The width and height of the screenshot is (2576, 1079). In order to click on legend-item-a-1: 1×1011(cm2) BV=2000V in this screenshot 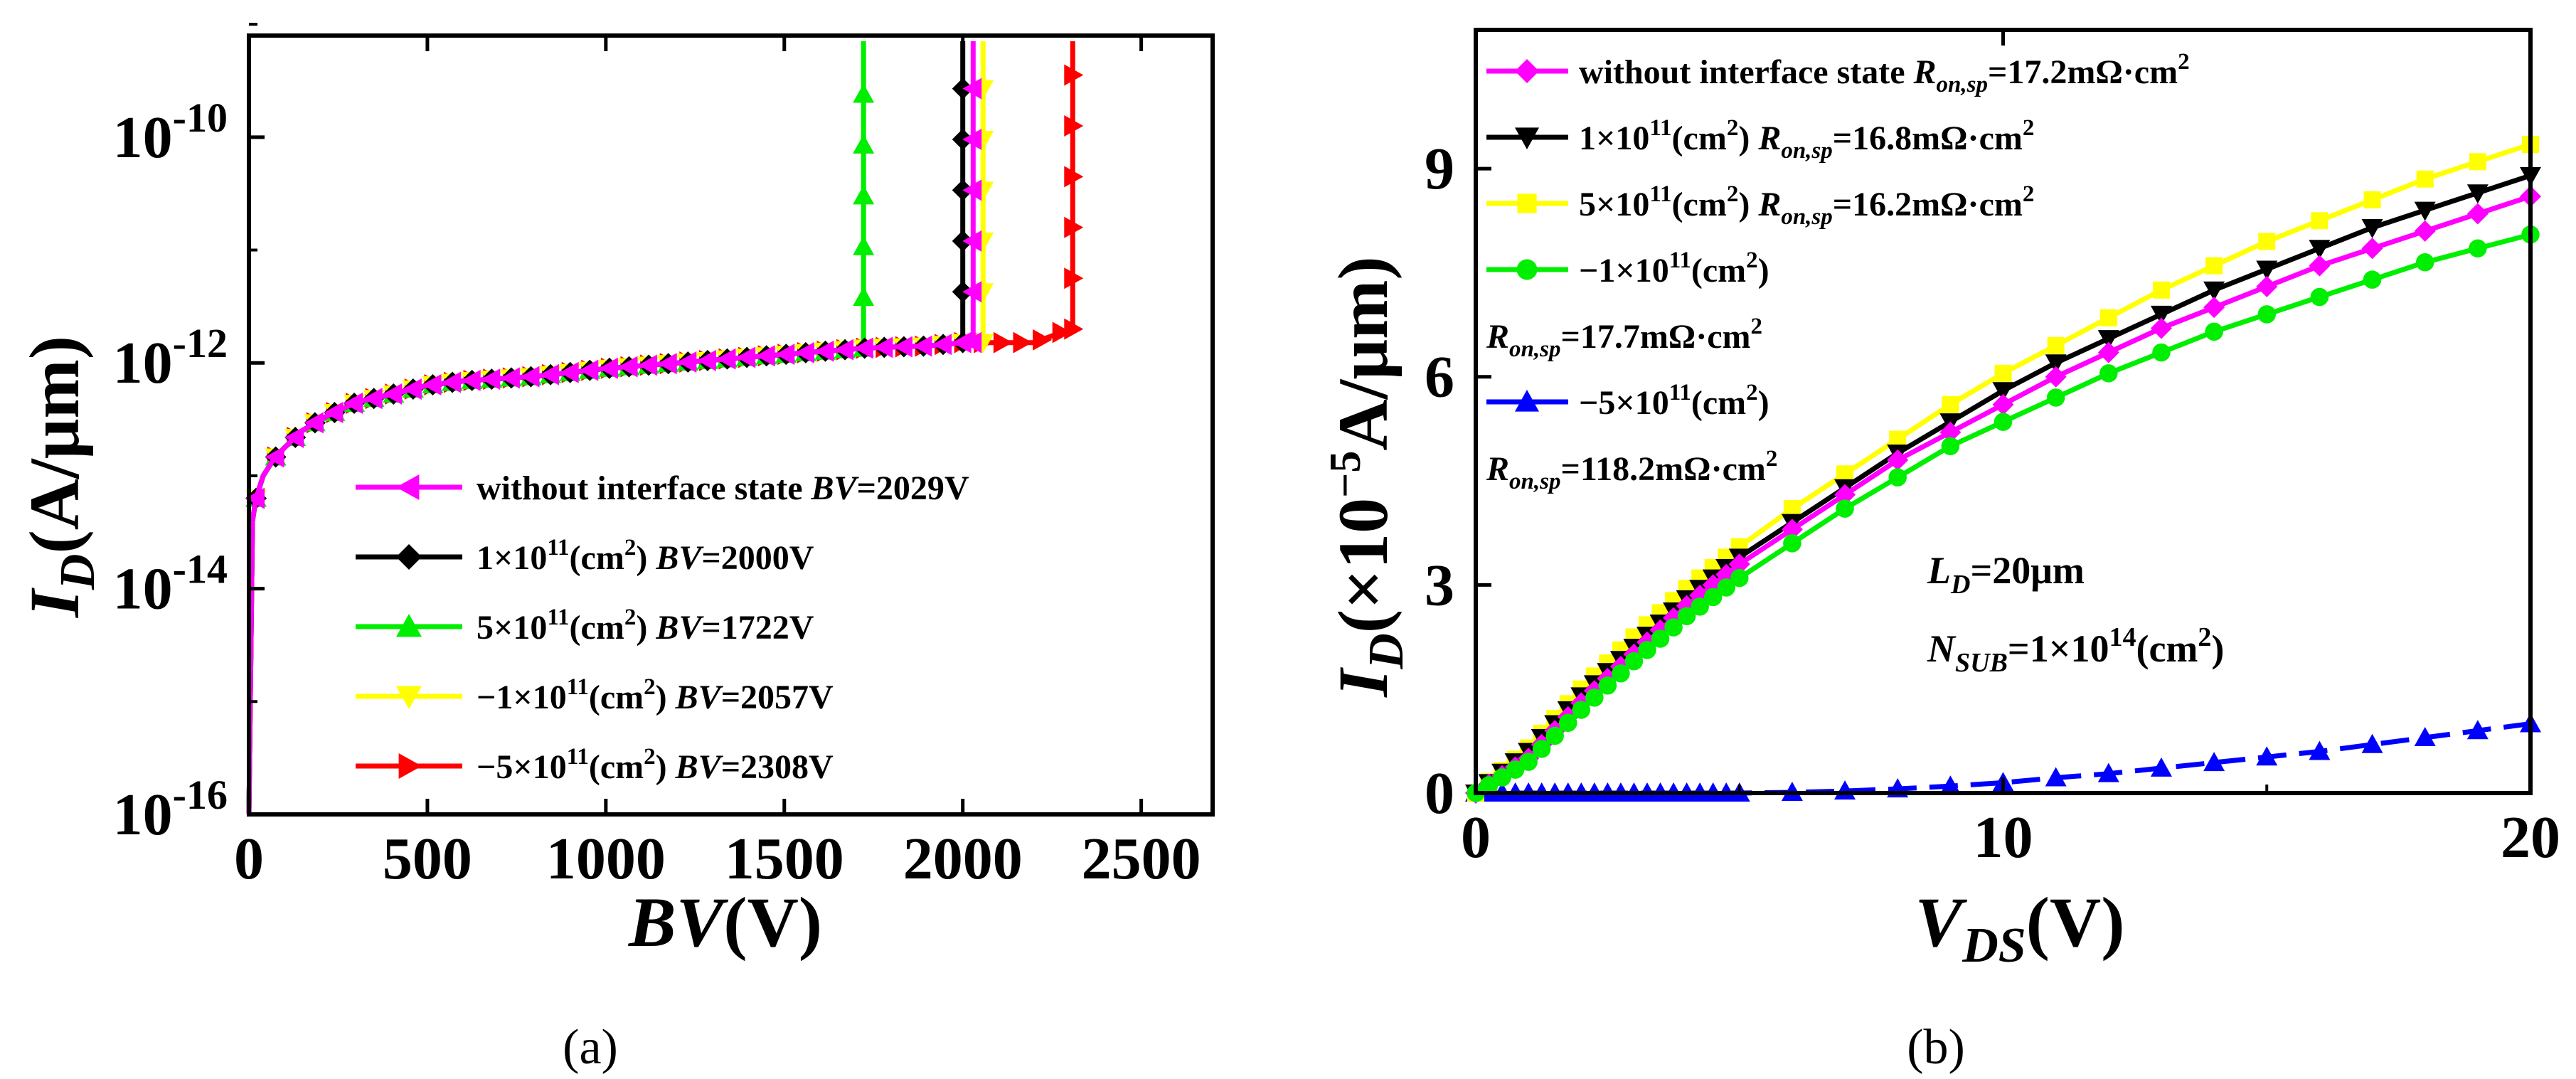, I will do `click(585, 556)`.